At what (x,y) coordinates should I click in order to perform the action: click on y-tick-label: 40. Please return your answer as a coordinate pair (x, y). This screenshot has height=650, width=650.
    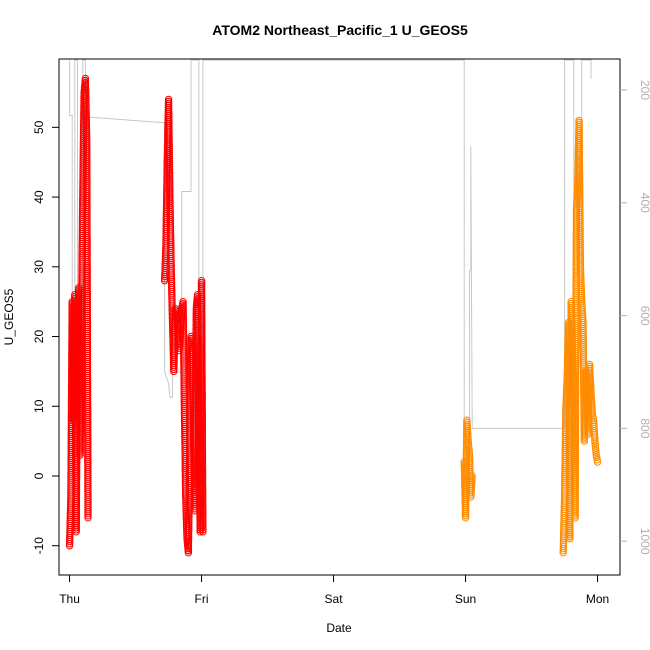
    Looking at the image, I should click on (39, 197).